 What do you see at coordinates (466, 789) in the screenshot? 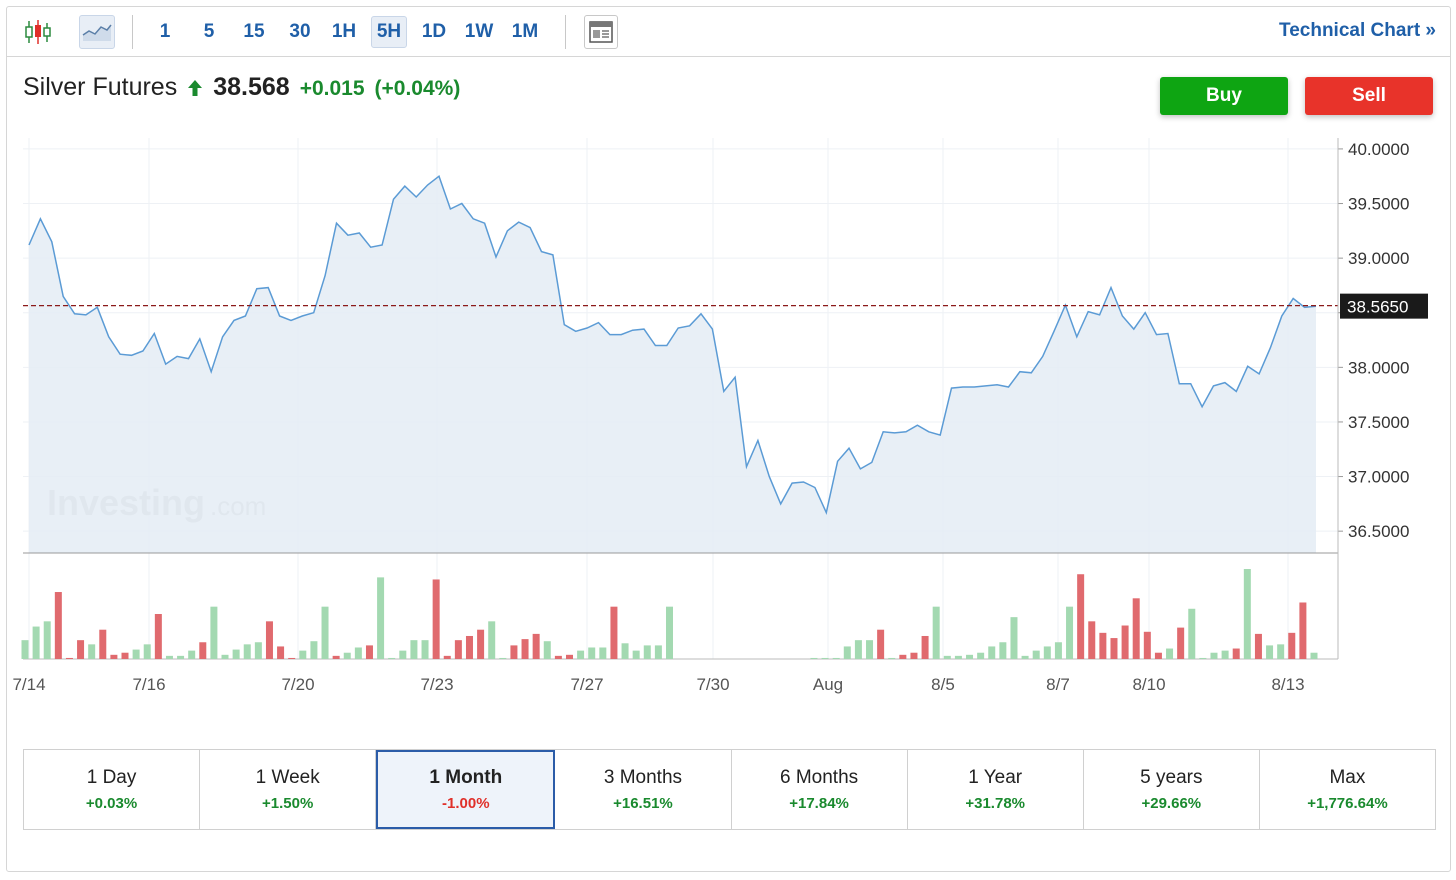
I see `period-1-month: 1 Month -1.00%` at bounding box center [466, 789].